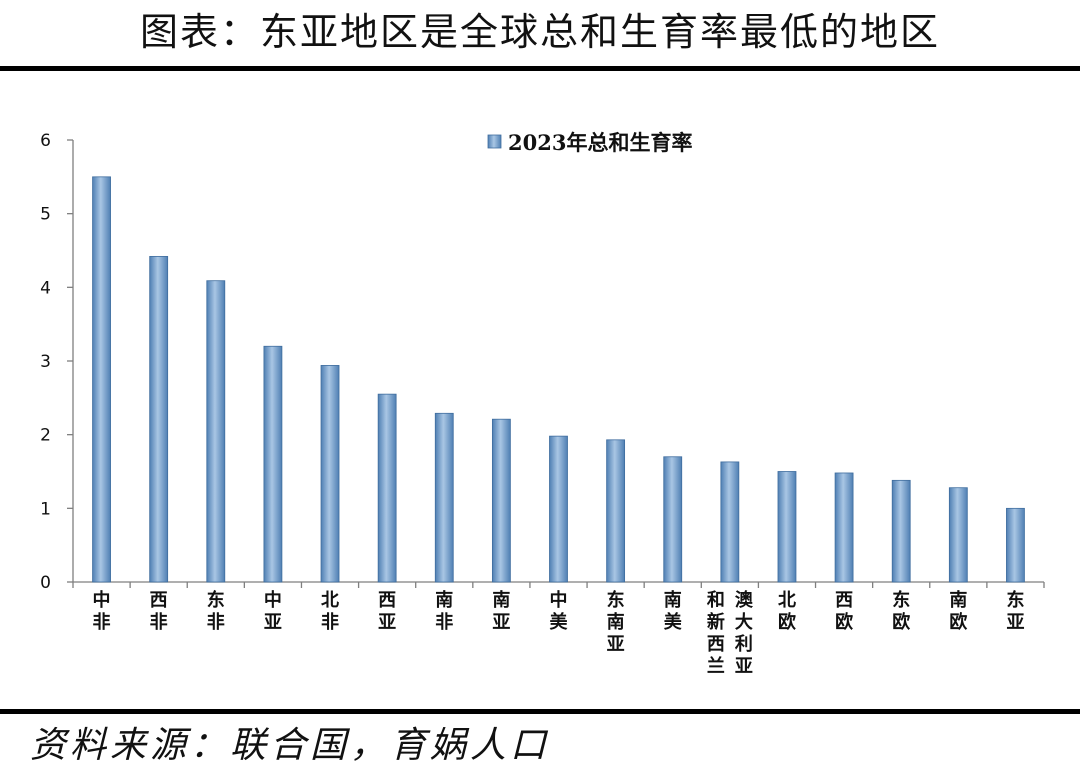 The width and height of the screenshot is (1080, 778). Describe the element at coordinates (45, 509) in the screenshot. I see `y-tick-label: 1` at that location.